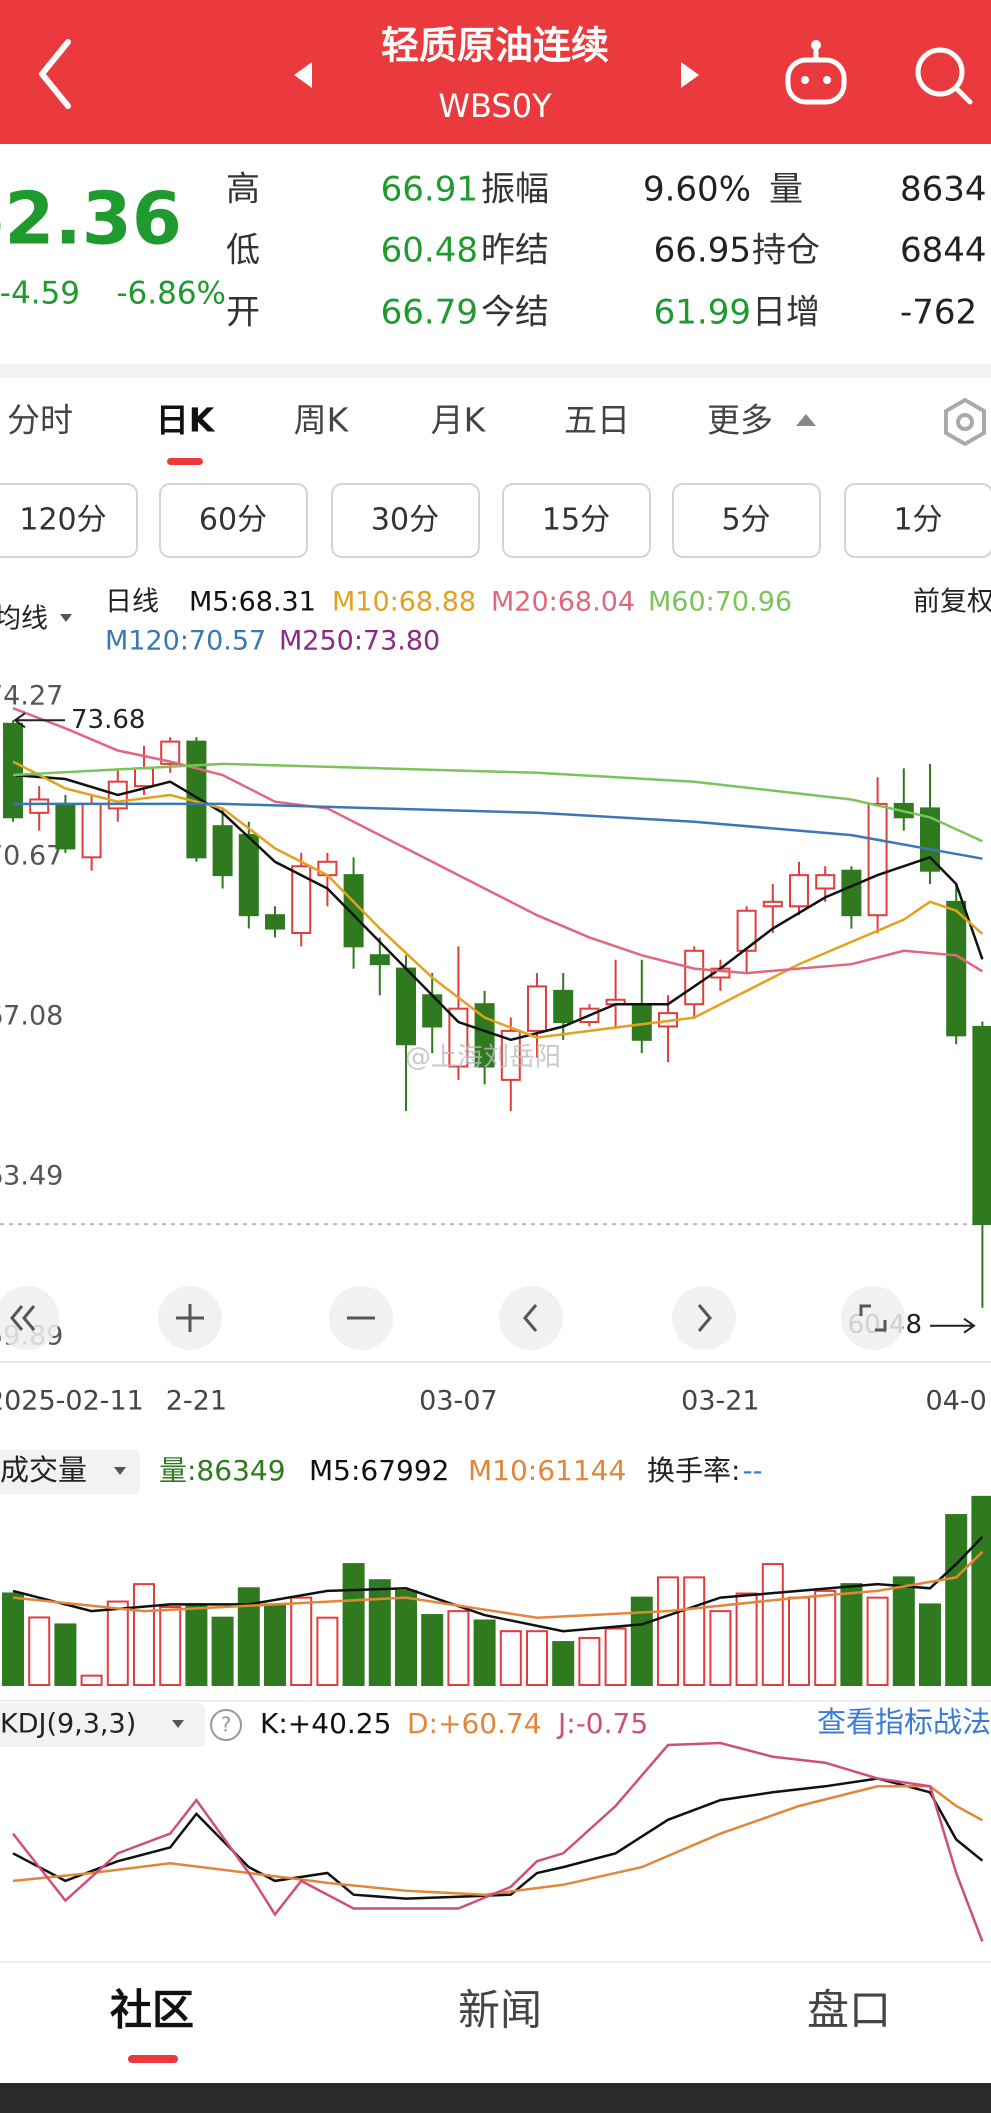 Image resolution: width=991 pixels, height=2113 pixels. Describe the element at coordinates (515, 190) in the screenshot. I see `stat-label: 振幅` at that location.